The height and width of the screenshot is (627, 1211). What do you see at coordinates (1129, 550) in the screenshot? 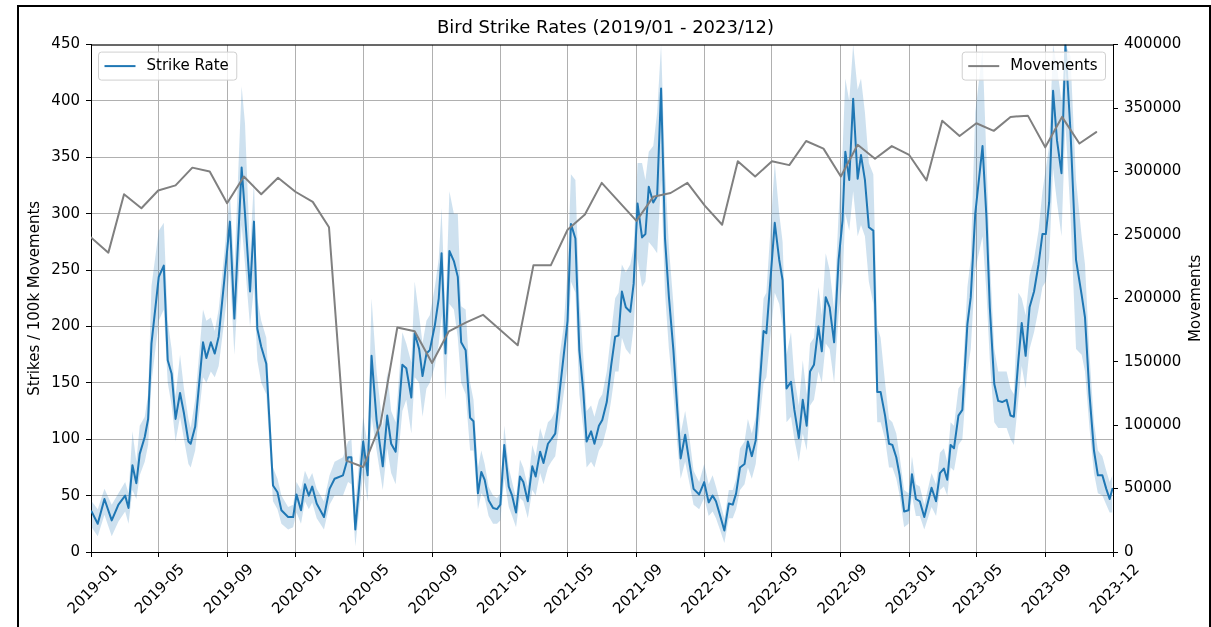
I see `y2-tick-label: 0` at bounding box center [1129, 550].